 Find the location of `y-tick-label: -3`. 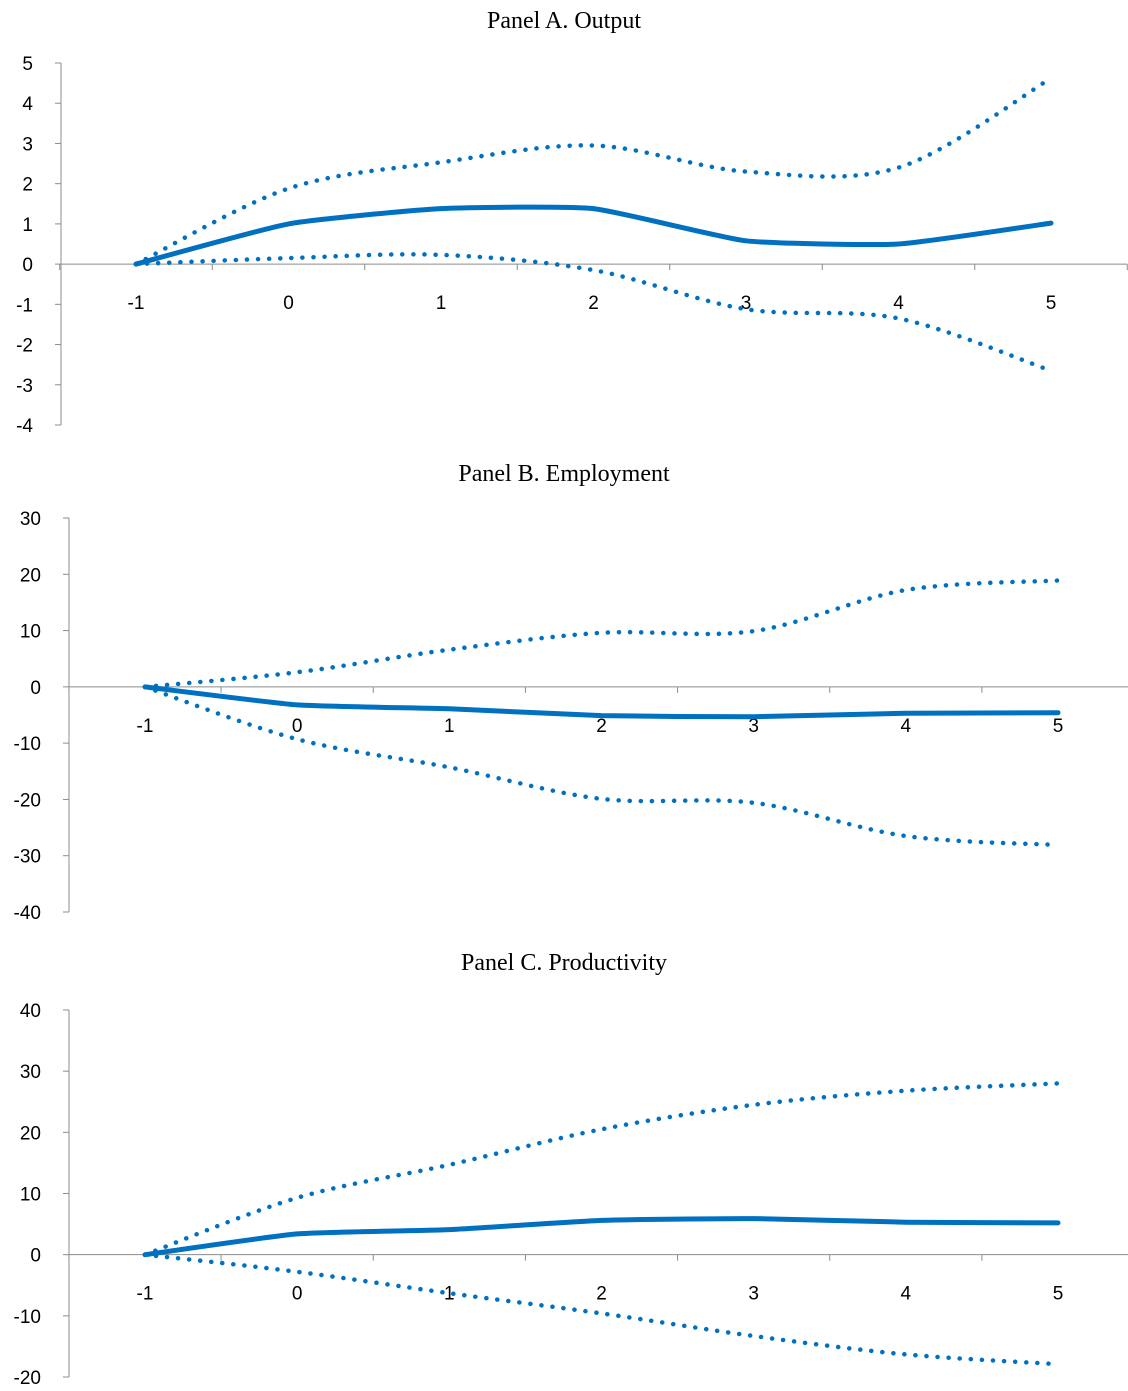

y-tick-label: -3 is located at coordinates (24, 386).